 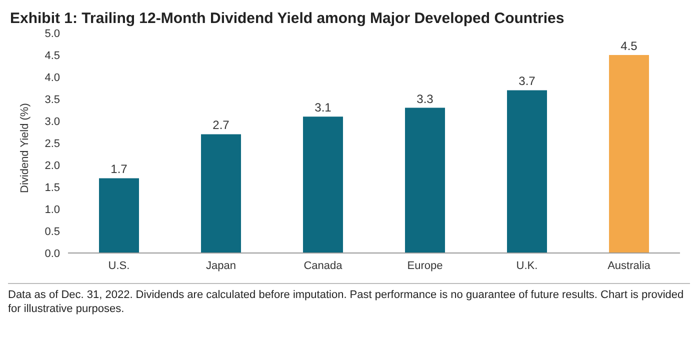 What do you see at coordinates (324, 266) in the screenshot?
I see `x-tick-label: Canada` at bounding box center [324, 266].